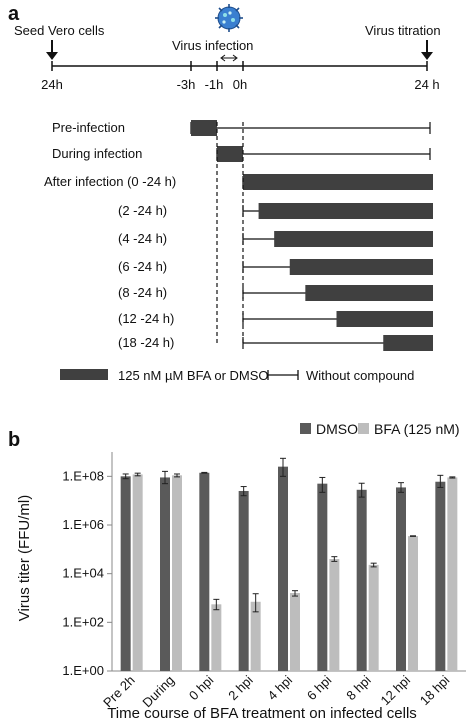 The height and width of the screenshot is (727, 472). Describe the element at coordinates (280, 687) in the screenshot. I see `x-tick-label: 4 hpi` at that location.